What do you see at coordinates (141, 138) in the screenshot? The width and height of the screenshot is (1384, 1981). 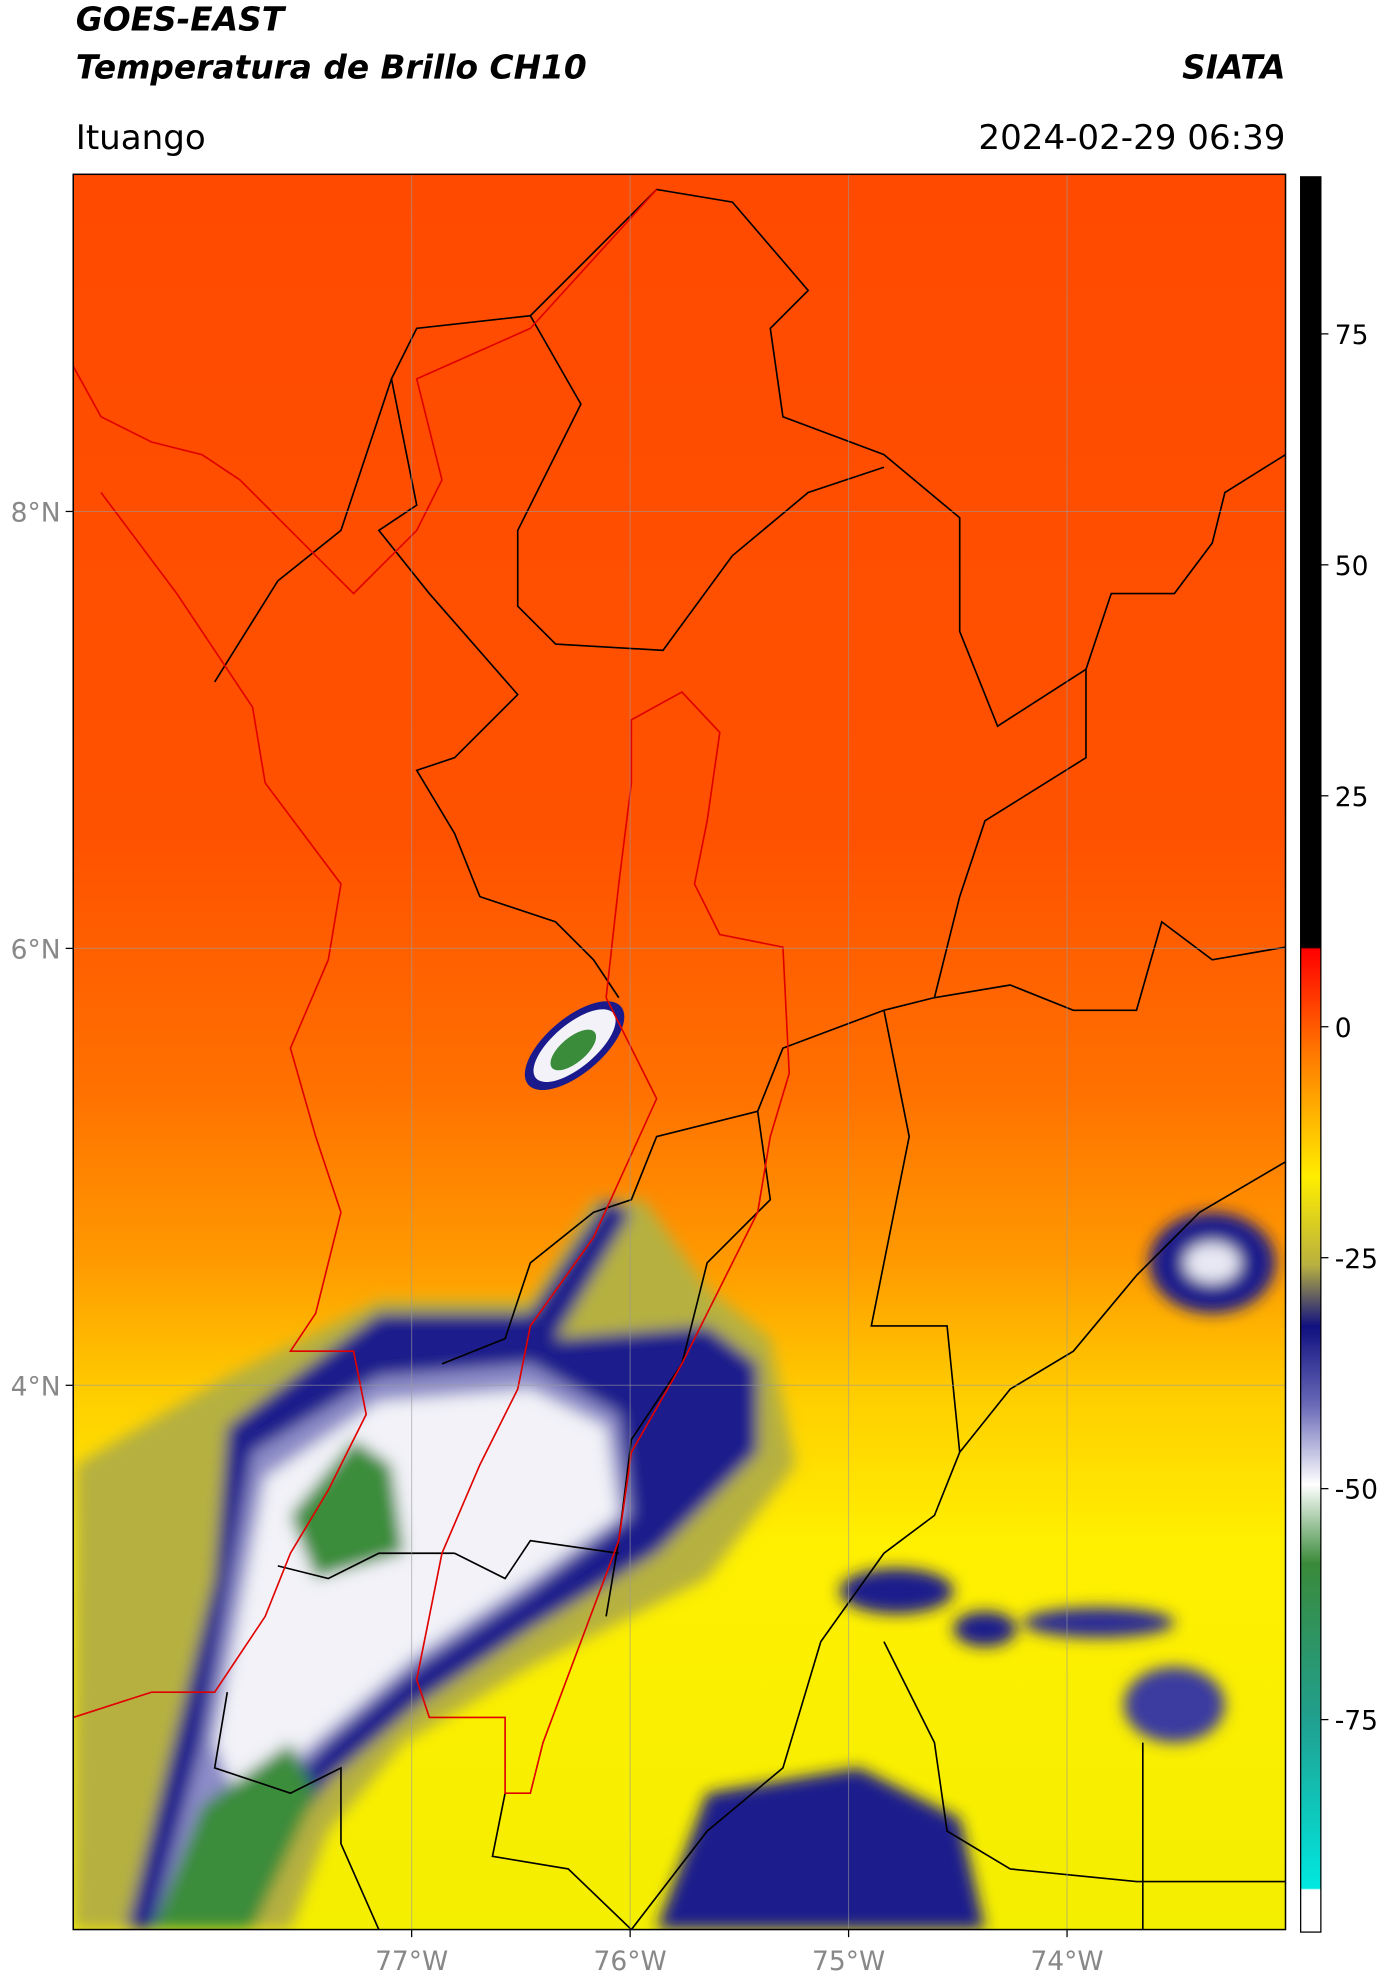 I see `location: Ituango` at bounding box center [141, 138].